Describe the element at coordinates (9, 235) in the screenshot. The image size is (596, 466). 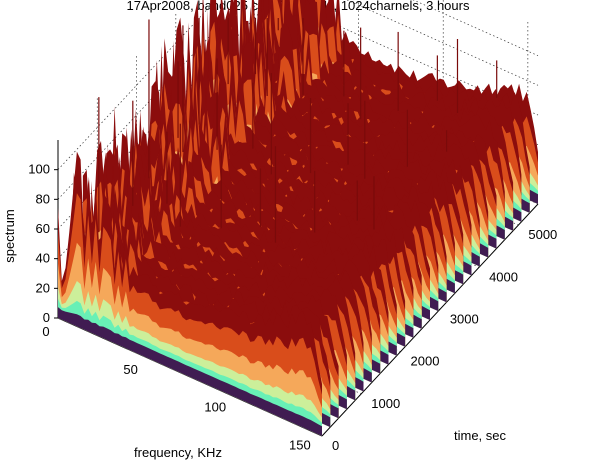
I see `z-axis-label: spectrum` at that location.